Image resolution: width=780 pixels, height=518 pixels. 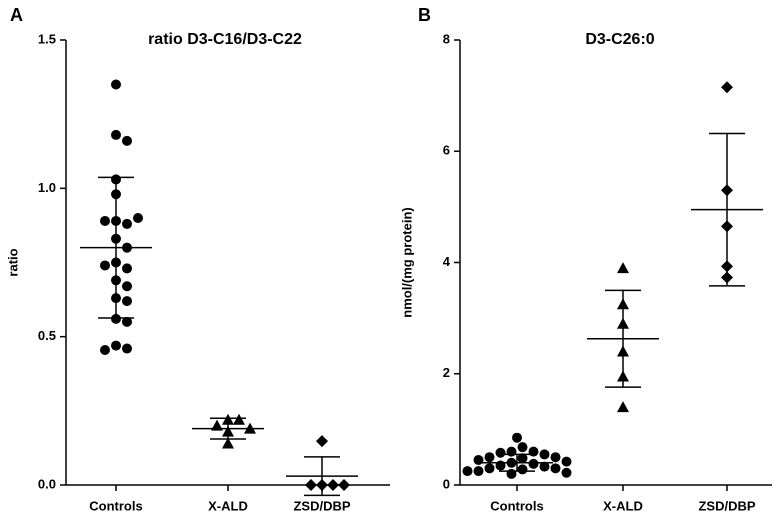 I want to click on y-tick-label: 1.0, so click(x=47, y=187).